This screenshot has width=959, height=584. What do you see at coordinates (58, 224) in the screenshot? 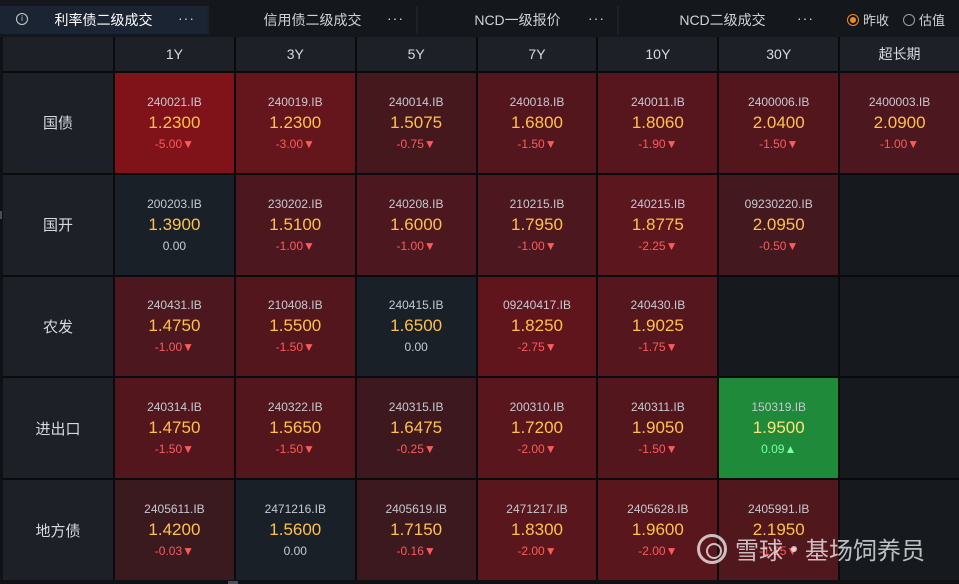
I see `row-label: 国开` at bounding box center [58, 224].